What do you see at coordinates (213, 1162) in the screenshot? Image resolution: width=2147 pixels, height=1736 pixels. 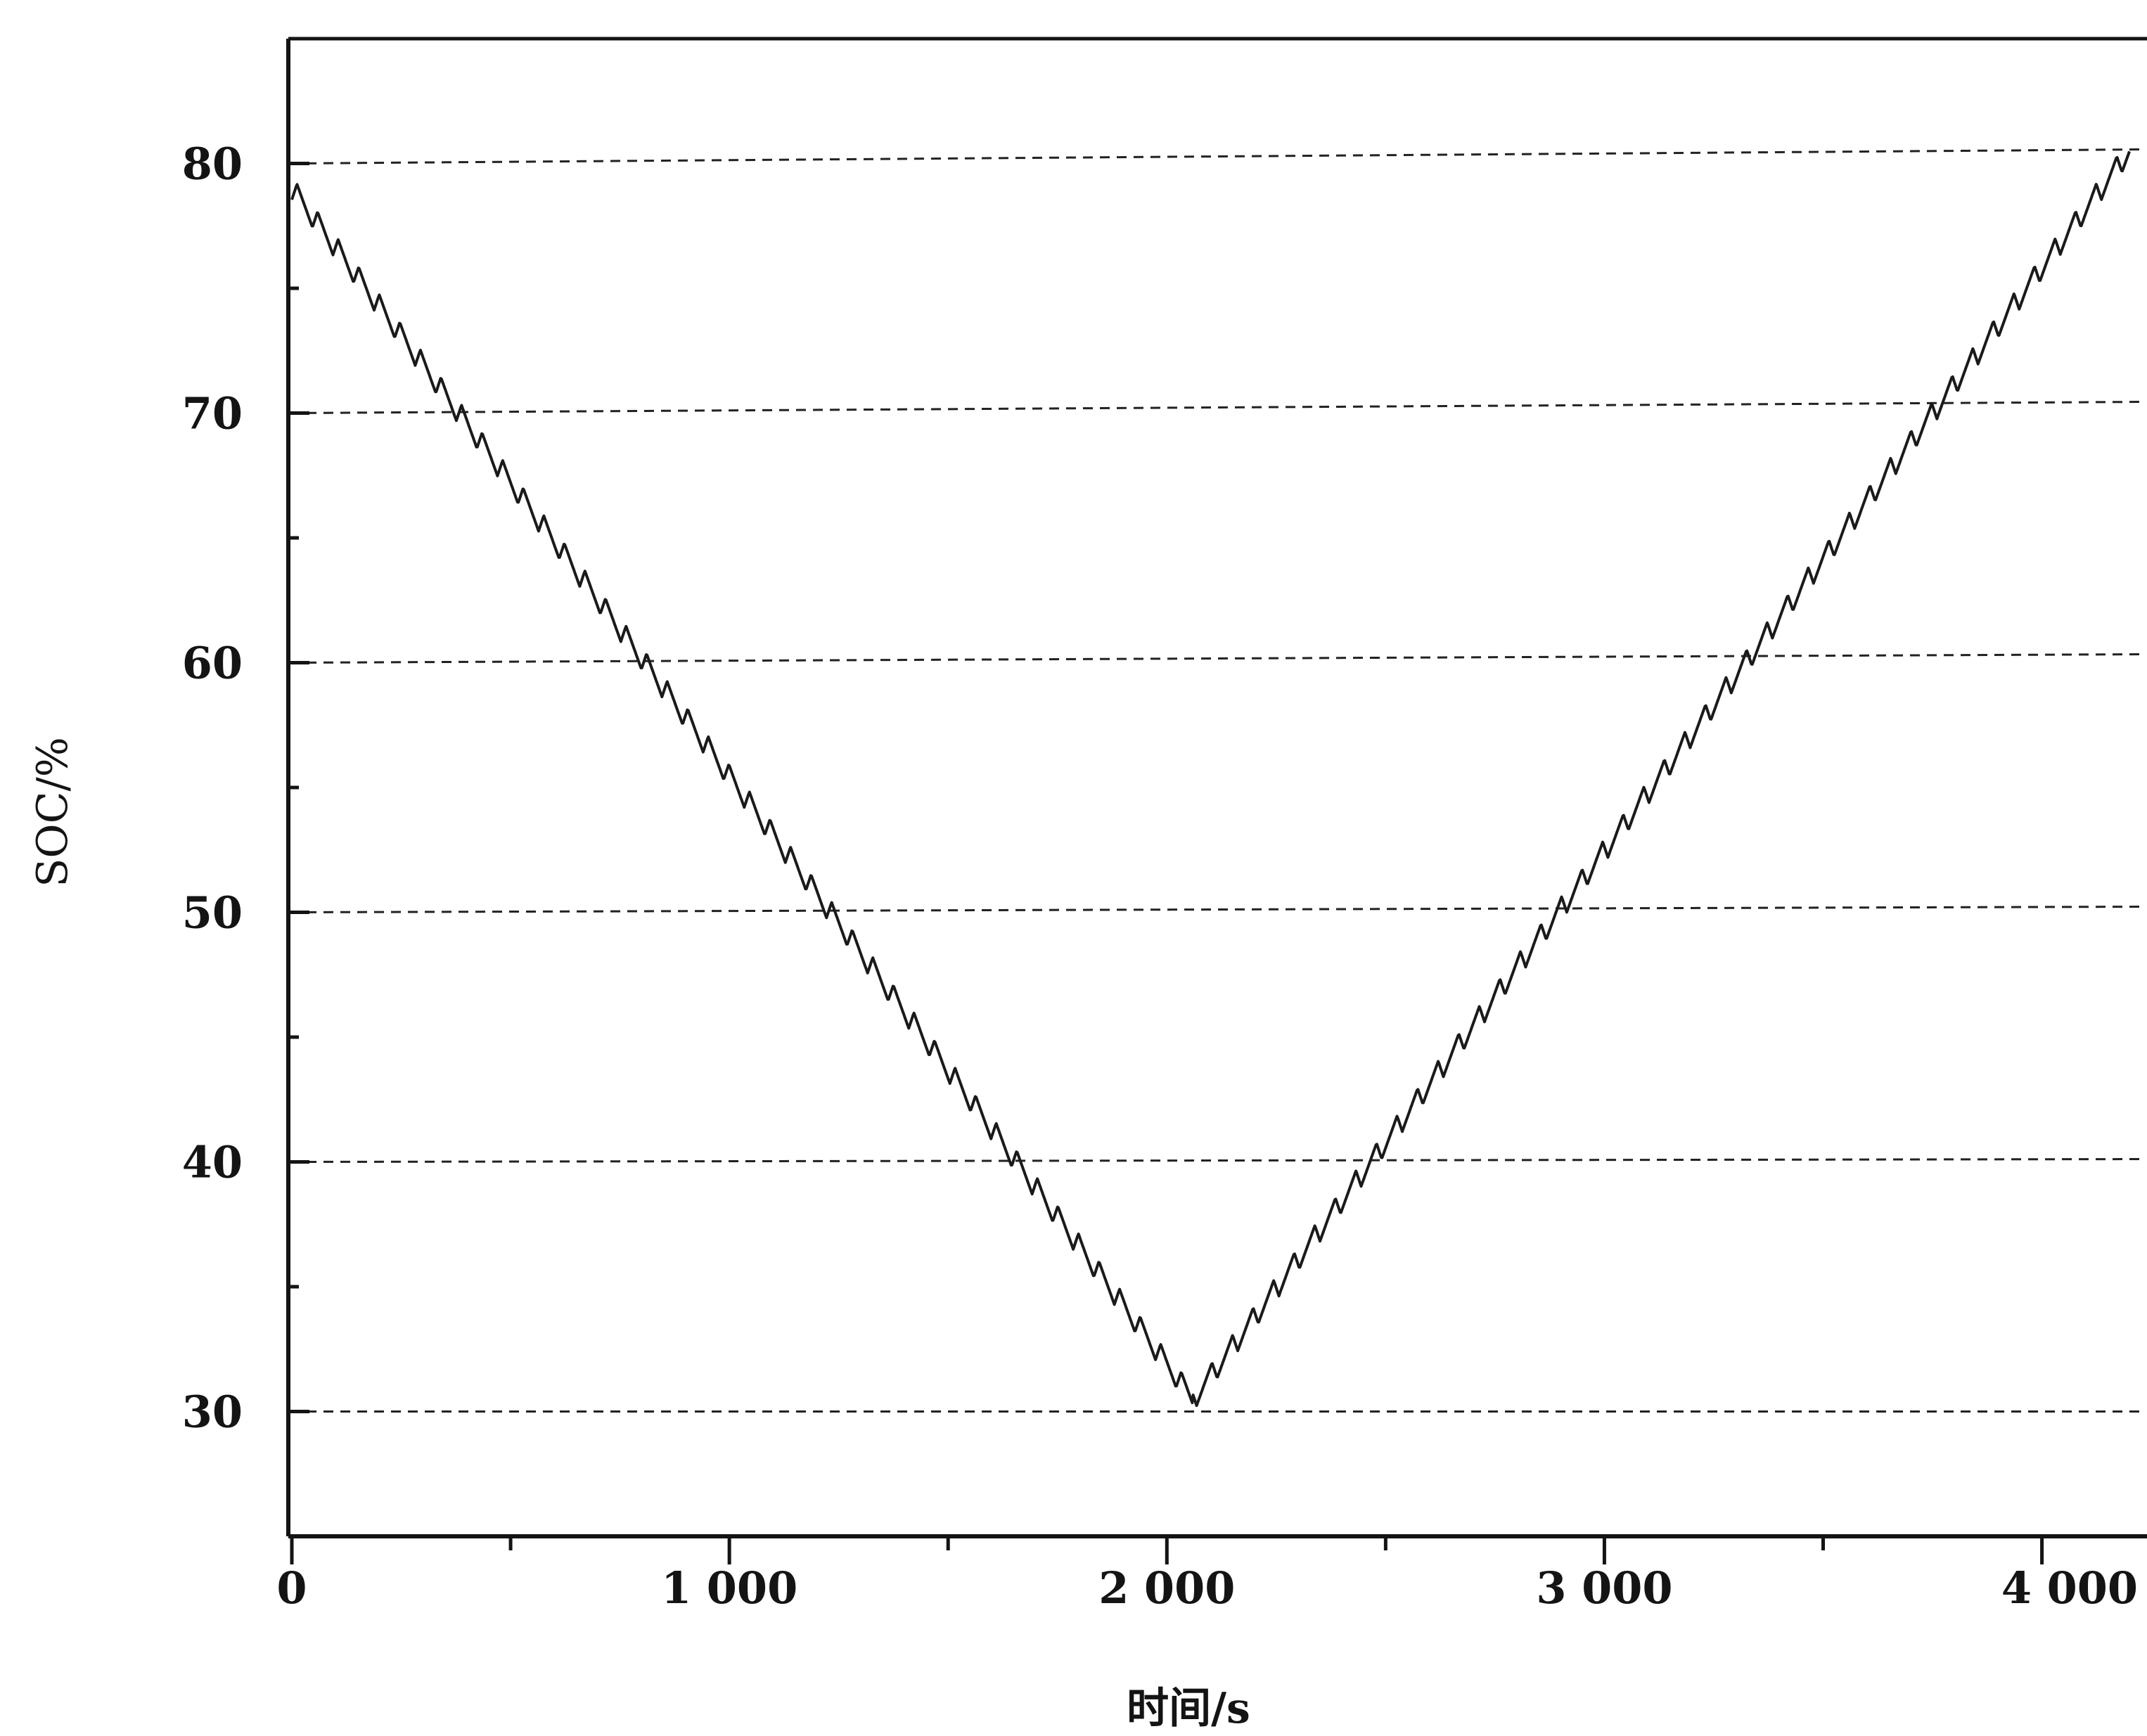 I see `y-tick-label-40: 40` at bounding box center [213, 1162].